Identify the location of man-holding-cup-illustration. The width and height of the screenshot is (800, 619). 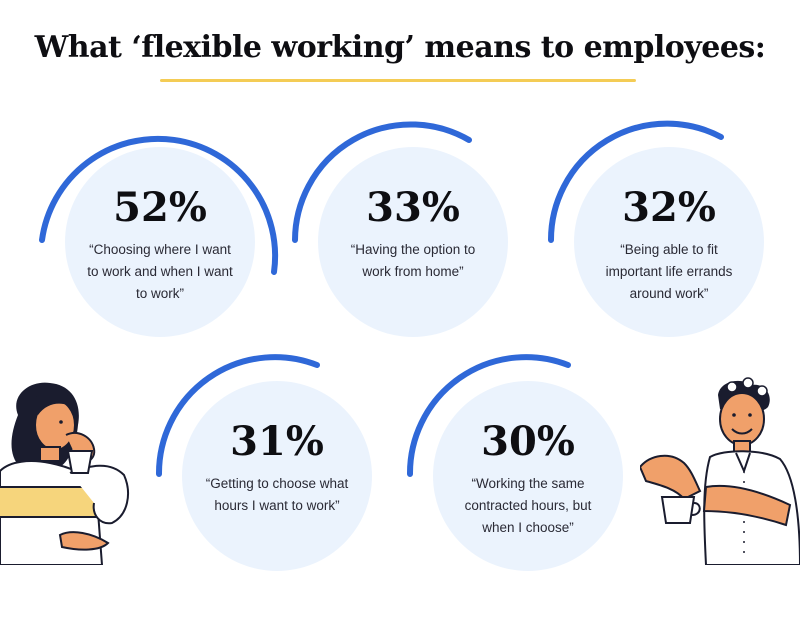
(720, 471).